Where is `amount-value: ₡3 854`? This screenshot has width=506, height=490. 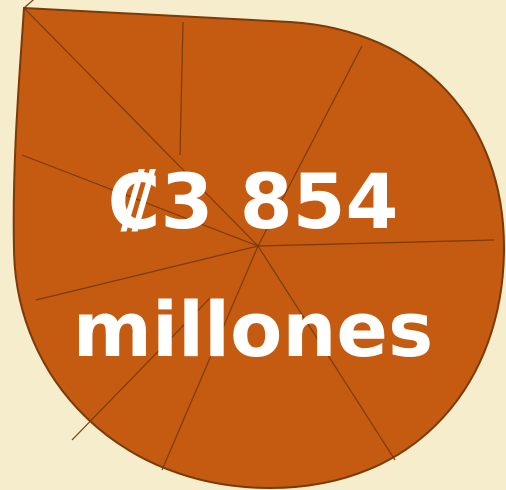
amount-value: ₡3 854 is located at coordinates (253, 201).